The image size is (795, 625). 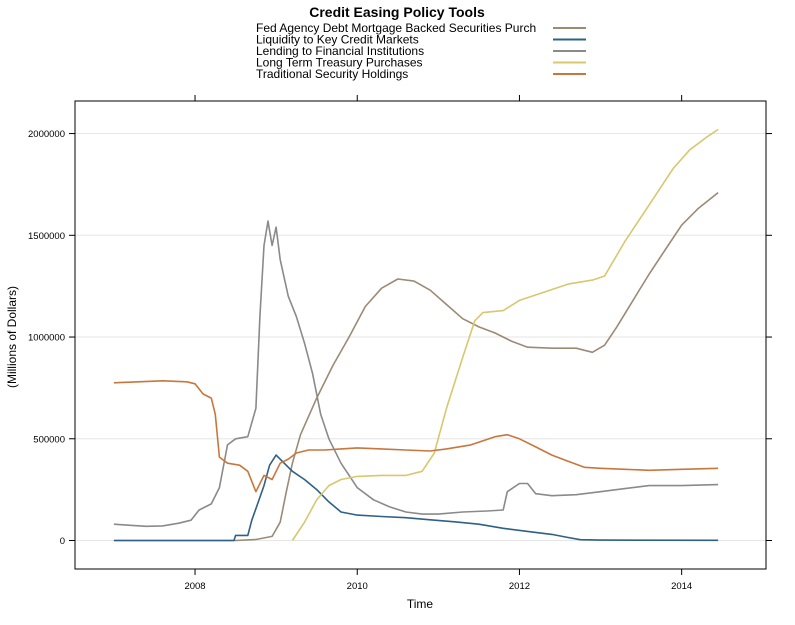 What do you see at coordinates (46, 236) in the screenshot?
I see `y-tick-label: 1500000` at bounding box center [46, 236].